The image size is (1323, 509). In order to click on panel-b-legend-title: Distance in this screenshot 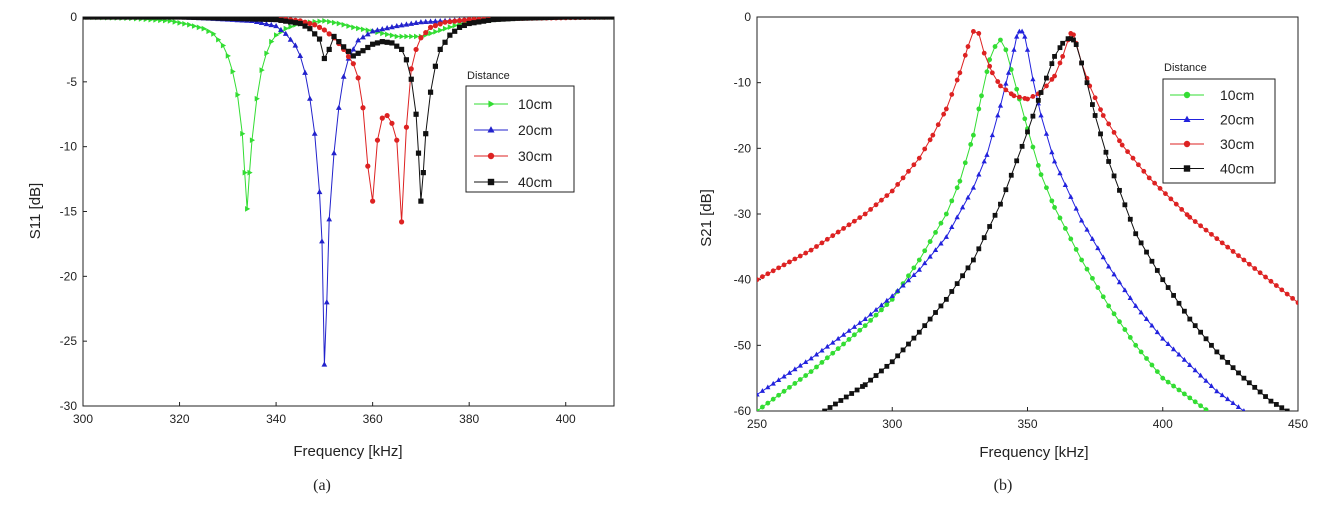, I will do `click(1185, 68)`.